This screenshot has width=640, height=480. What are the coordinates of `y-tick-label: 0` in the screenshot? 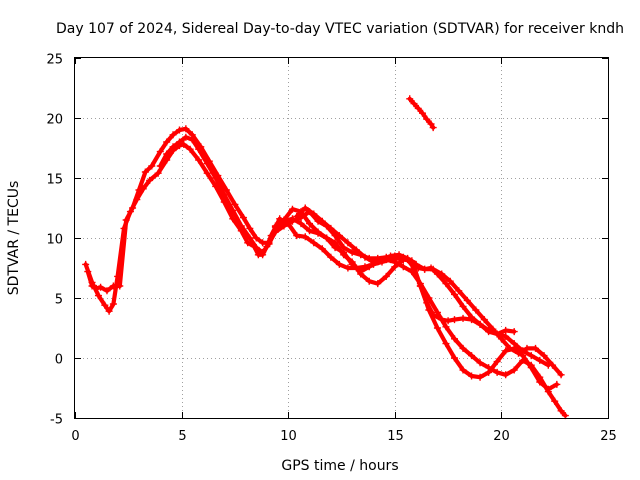 It's located at (59, 360).